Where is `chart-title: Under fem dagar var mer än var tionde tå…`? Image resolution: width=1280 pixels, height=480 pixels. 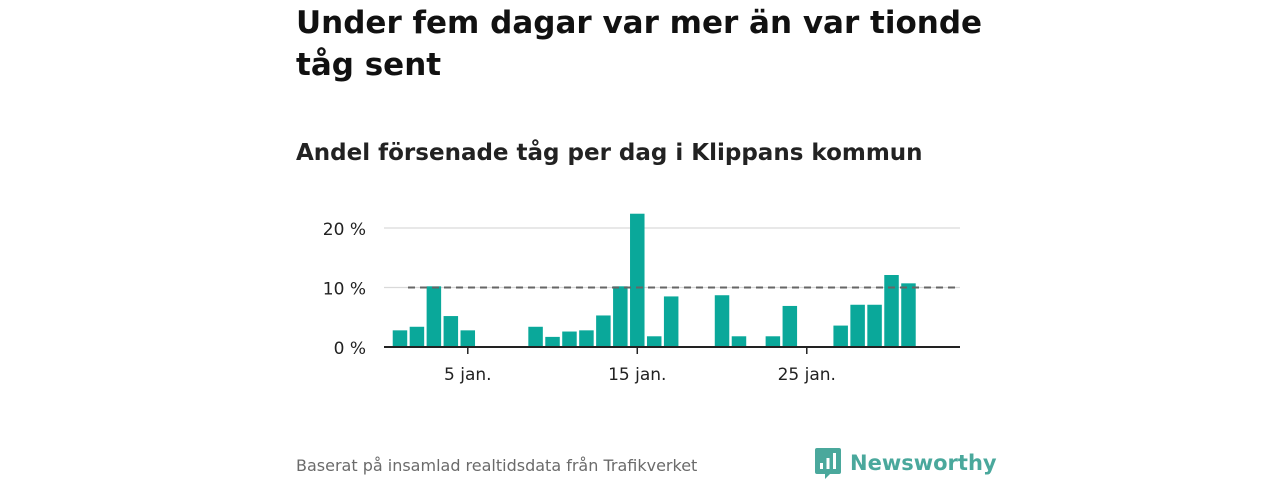
chart-title: Under fem dagar var mer än var tionde tå… is located at coordinates (639, 44).